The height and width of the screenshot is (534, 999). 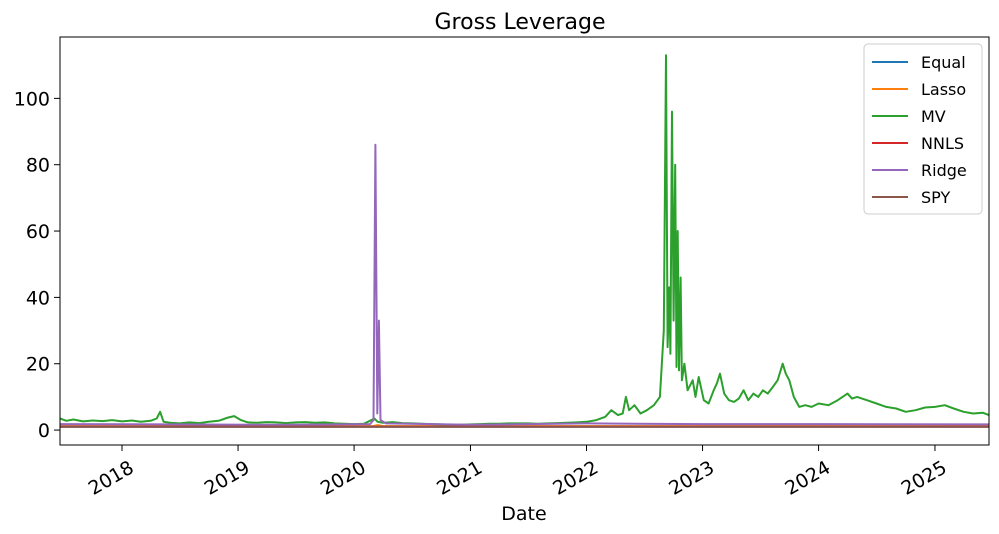 What do you see at coordinates (38, 365) in the screenshot?
I see `y-tick-label-20: 20` at bounding box center [38, 365].